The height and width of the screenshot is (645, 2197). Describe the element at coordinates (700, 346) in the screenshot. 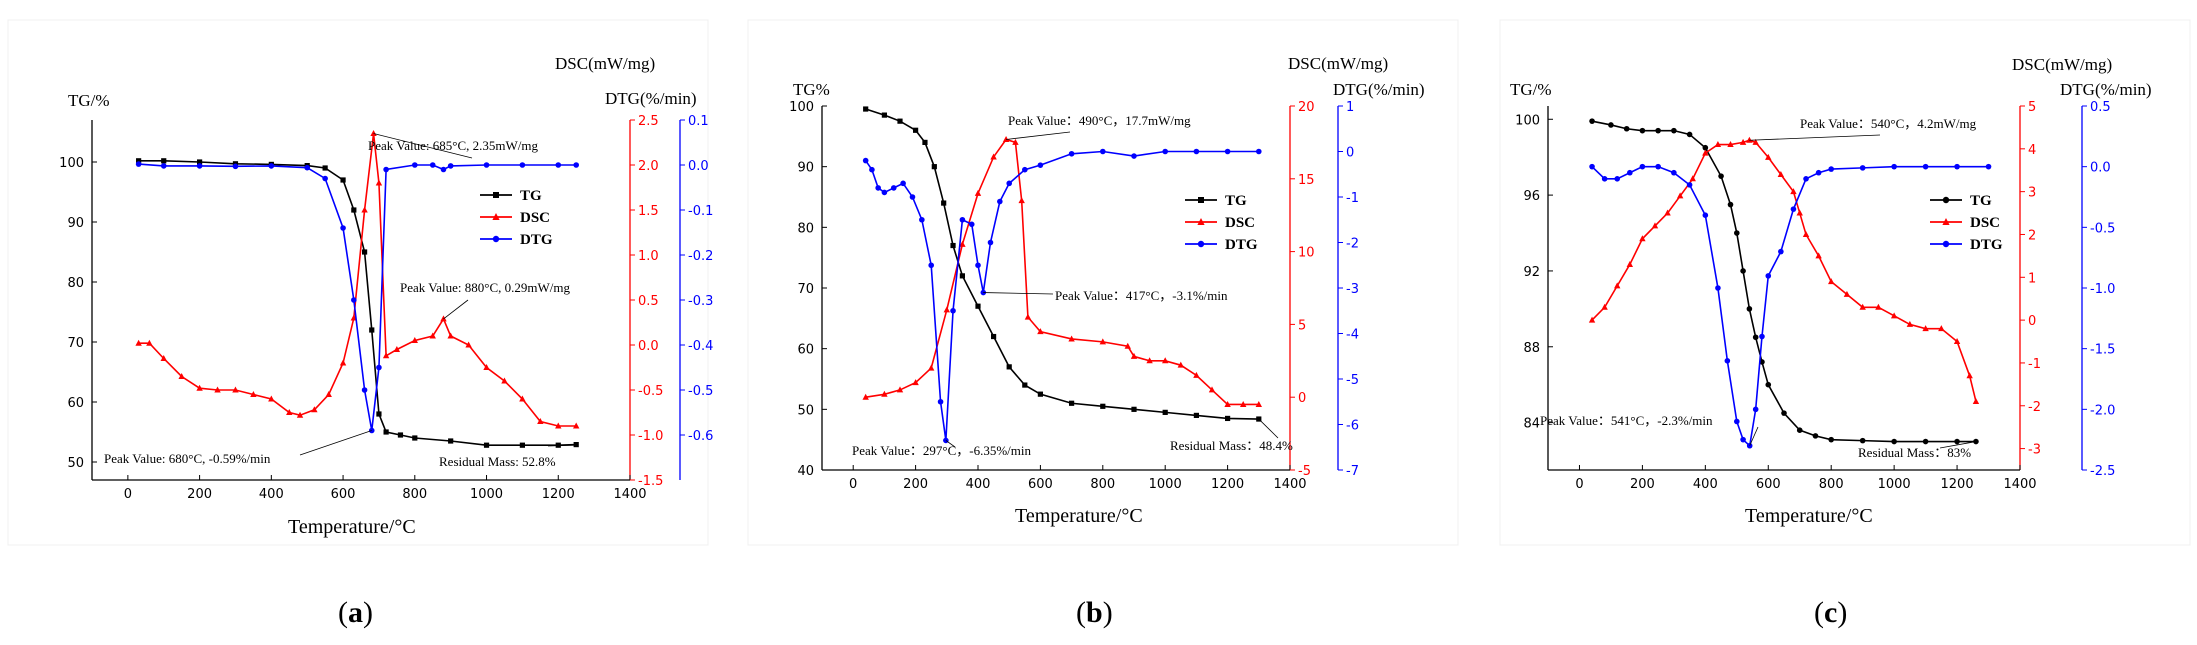

I see `dtg-tick-label: -0.4` at that location.